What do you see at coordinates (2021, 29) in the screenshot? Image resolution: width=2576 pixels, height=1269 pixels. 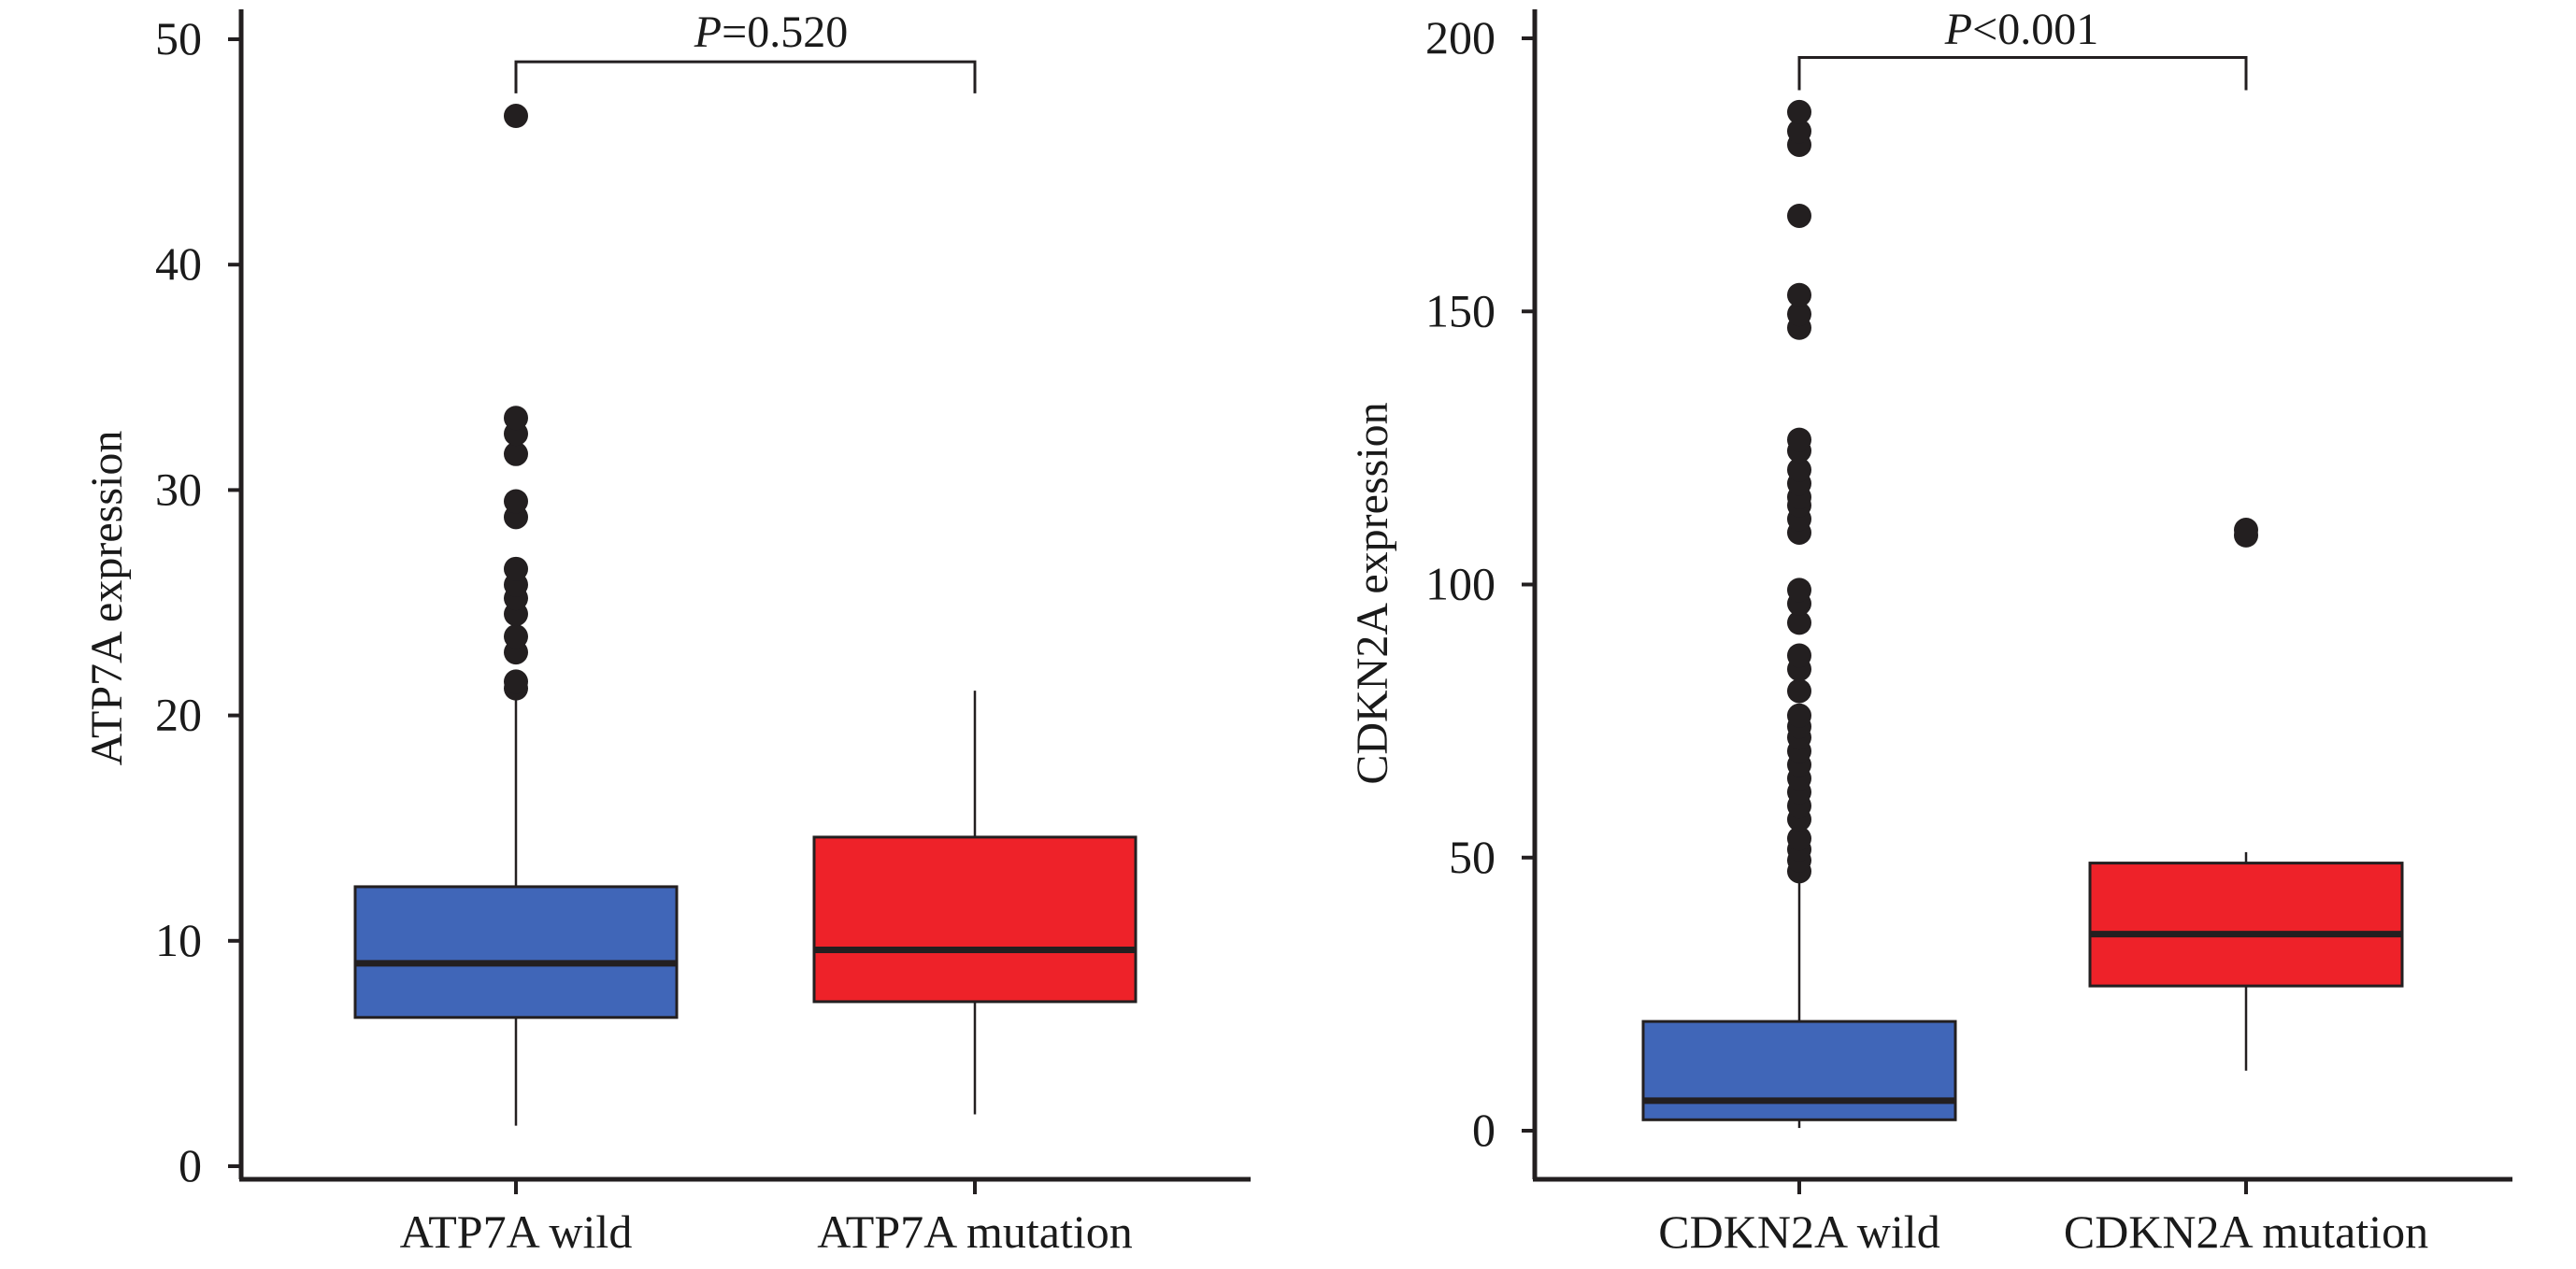 I see `p-value-label: P<0.001` at bounding box center [2021, 29].